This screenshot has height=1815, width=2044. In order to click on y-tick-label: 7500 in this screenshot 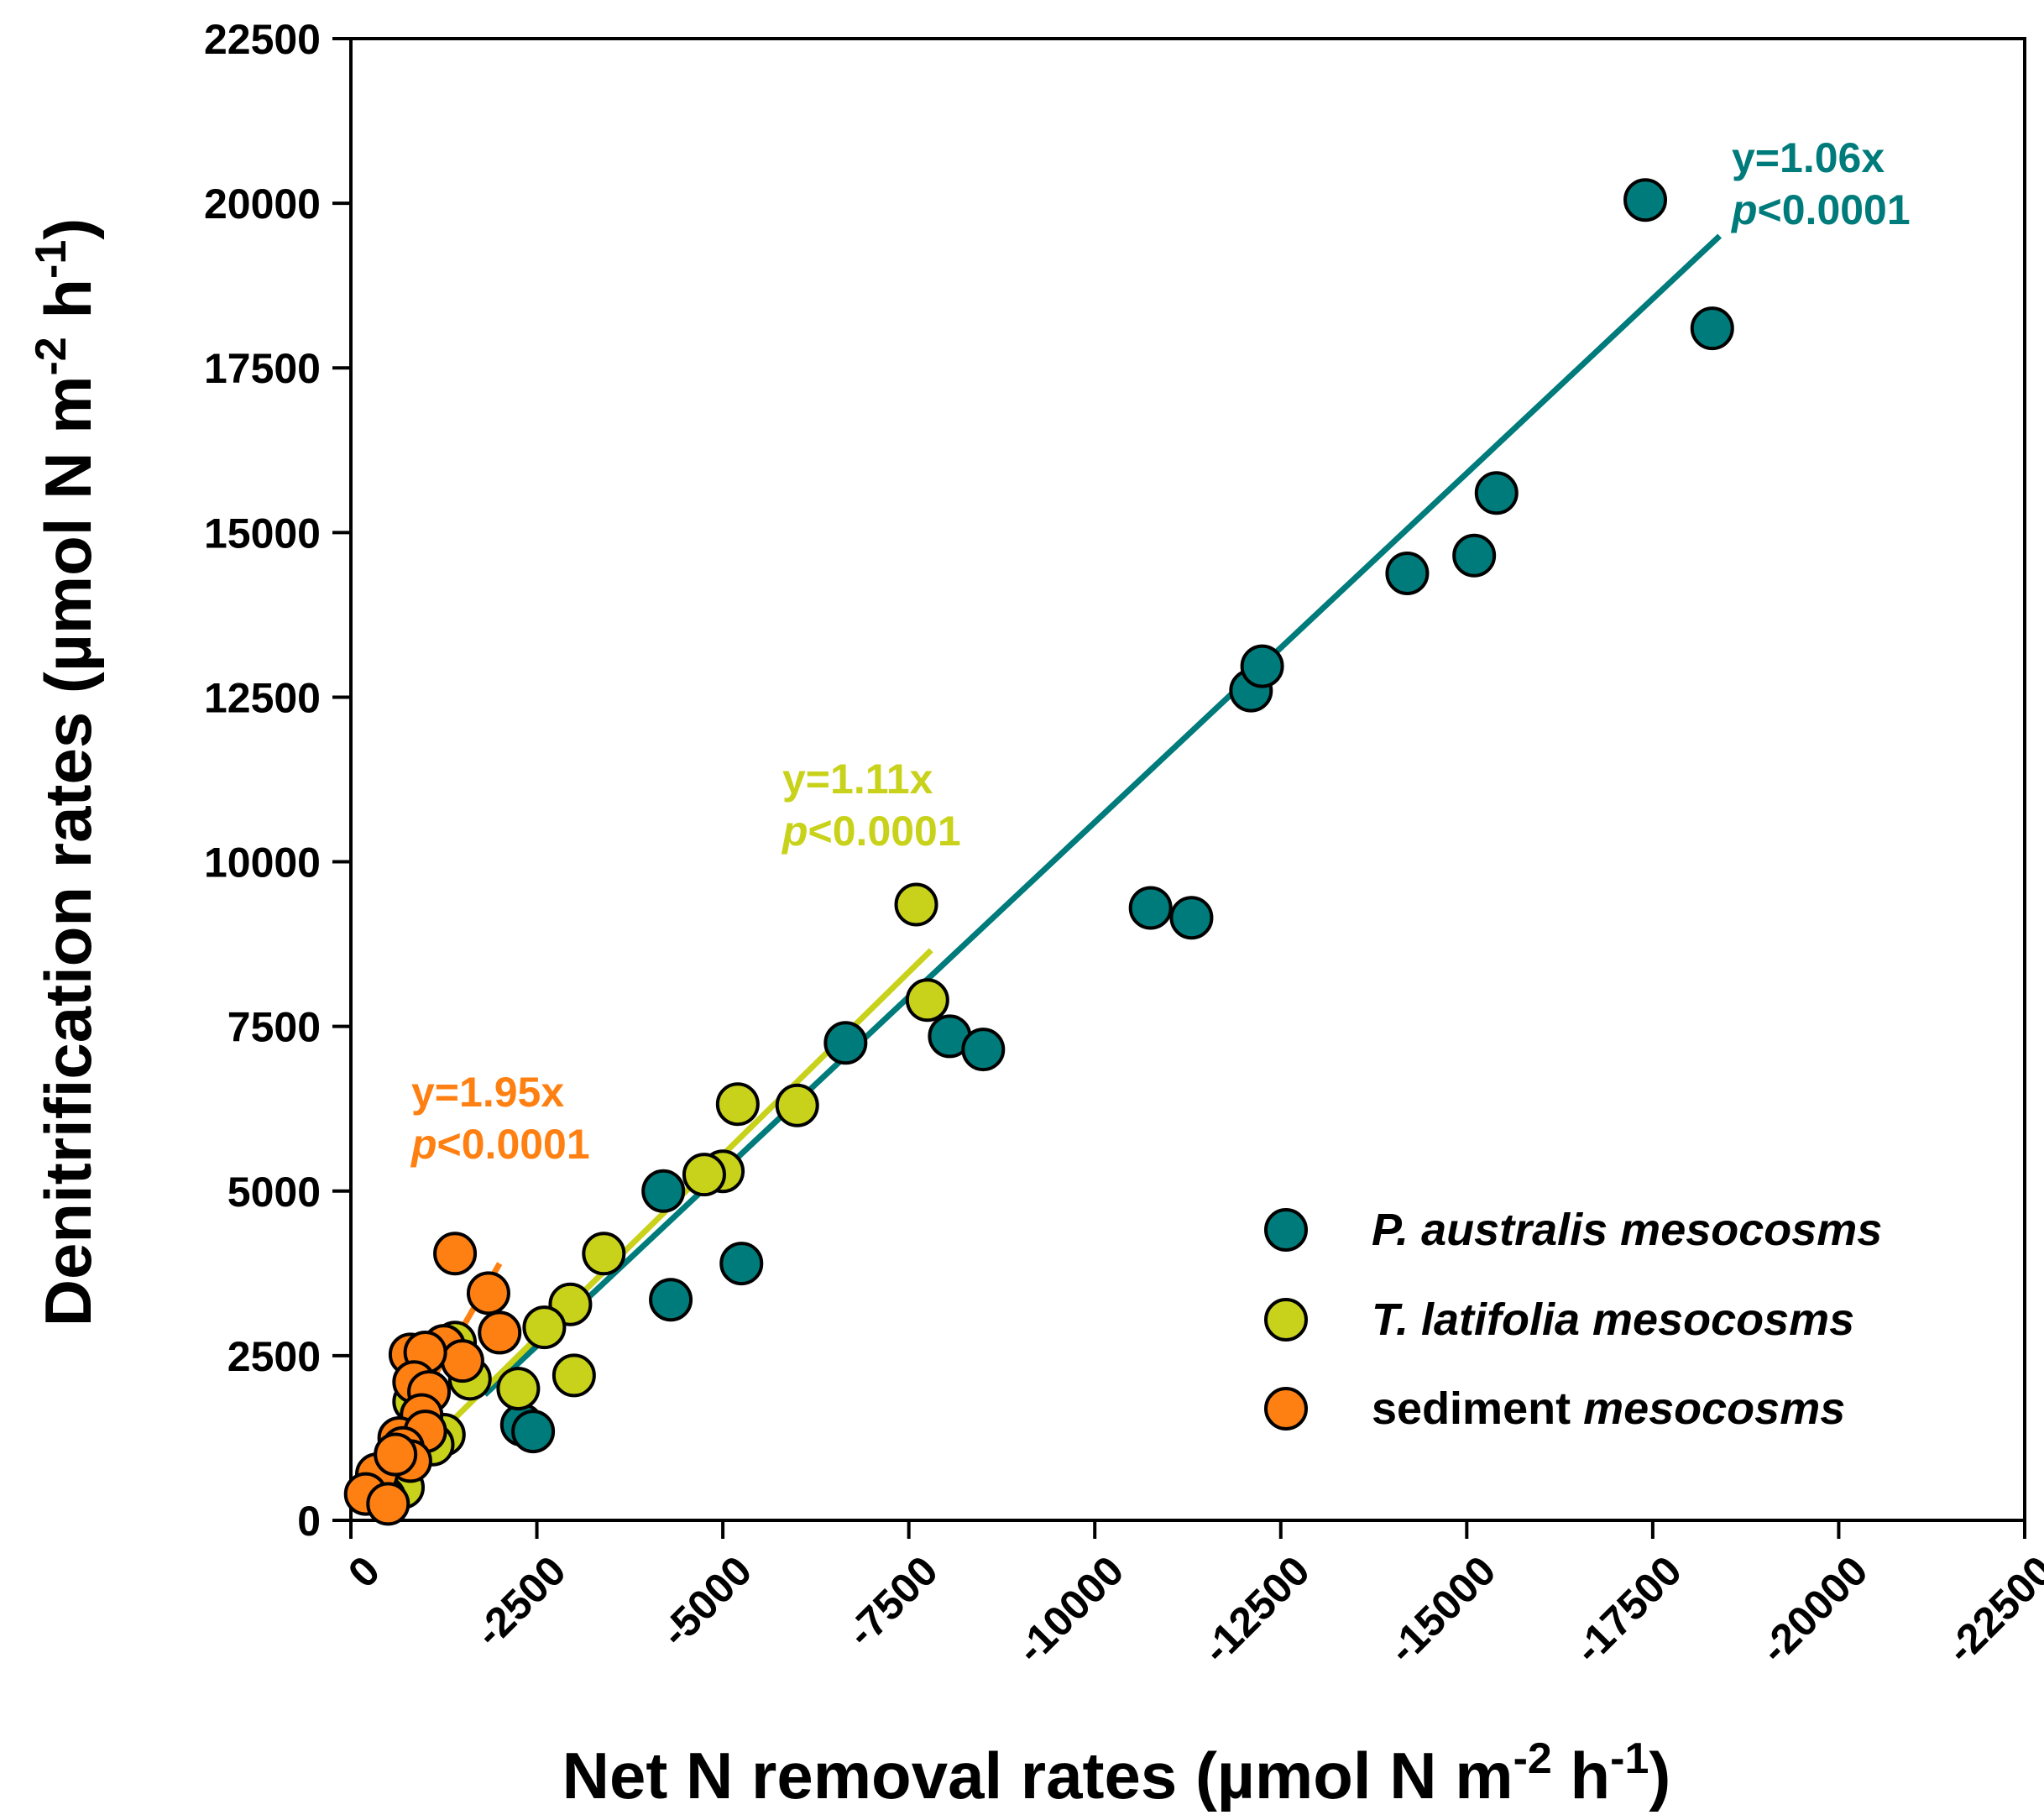, I will do `click(274, 1027)`.